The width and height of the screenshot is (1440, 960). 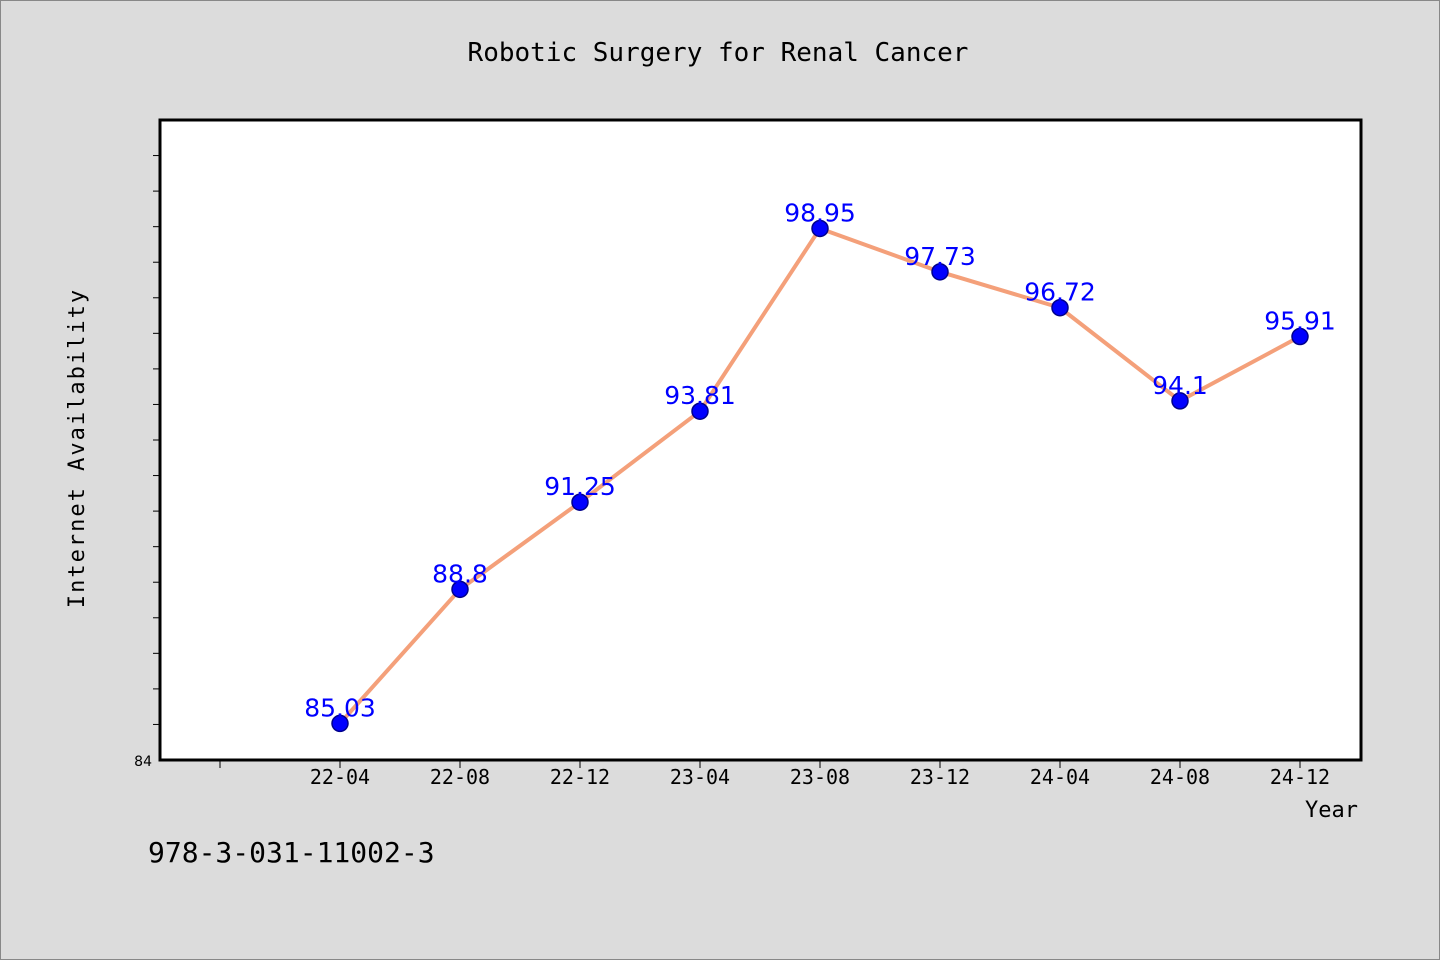 I want to click on x-tick-label: 24-04, so click(x=1060, y=777).